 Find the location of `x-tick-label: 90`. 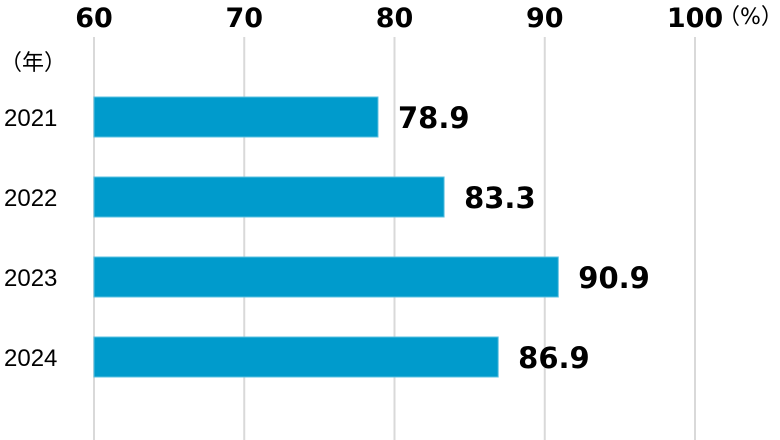

x-tick-label: 90 is located at coordinates (545, 18).